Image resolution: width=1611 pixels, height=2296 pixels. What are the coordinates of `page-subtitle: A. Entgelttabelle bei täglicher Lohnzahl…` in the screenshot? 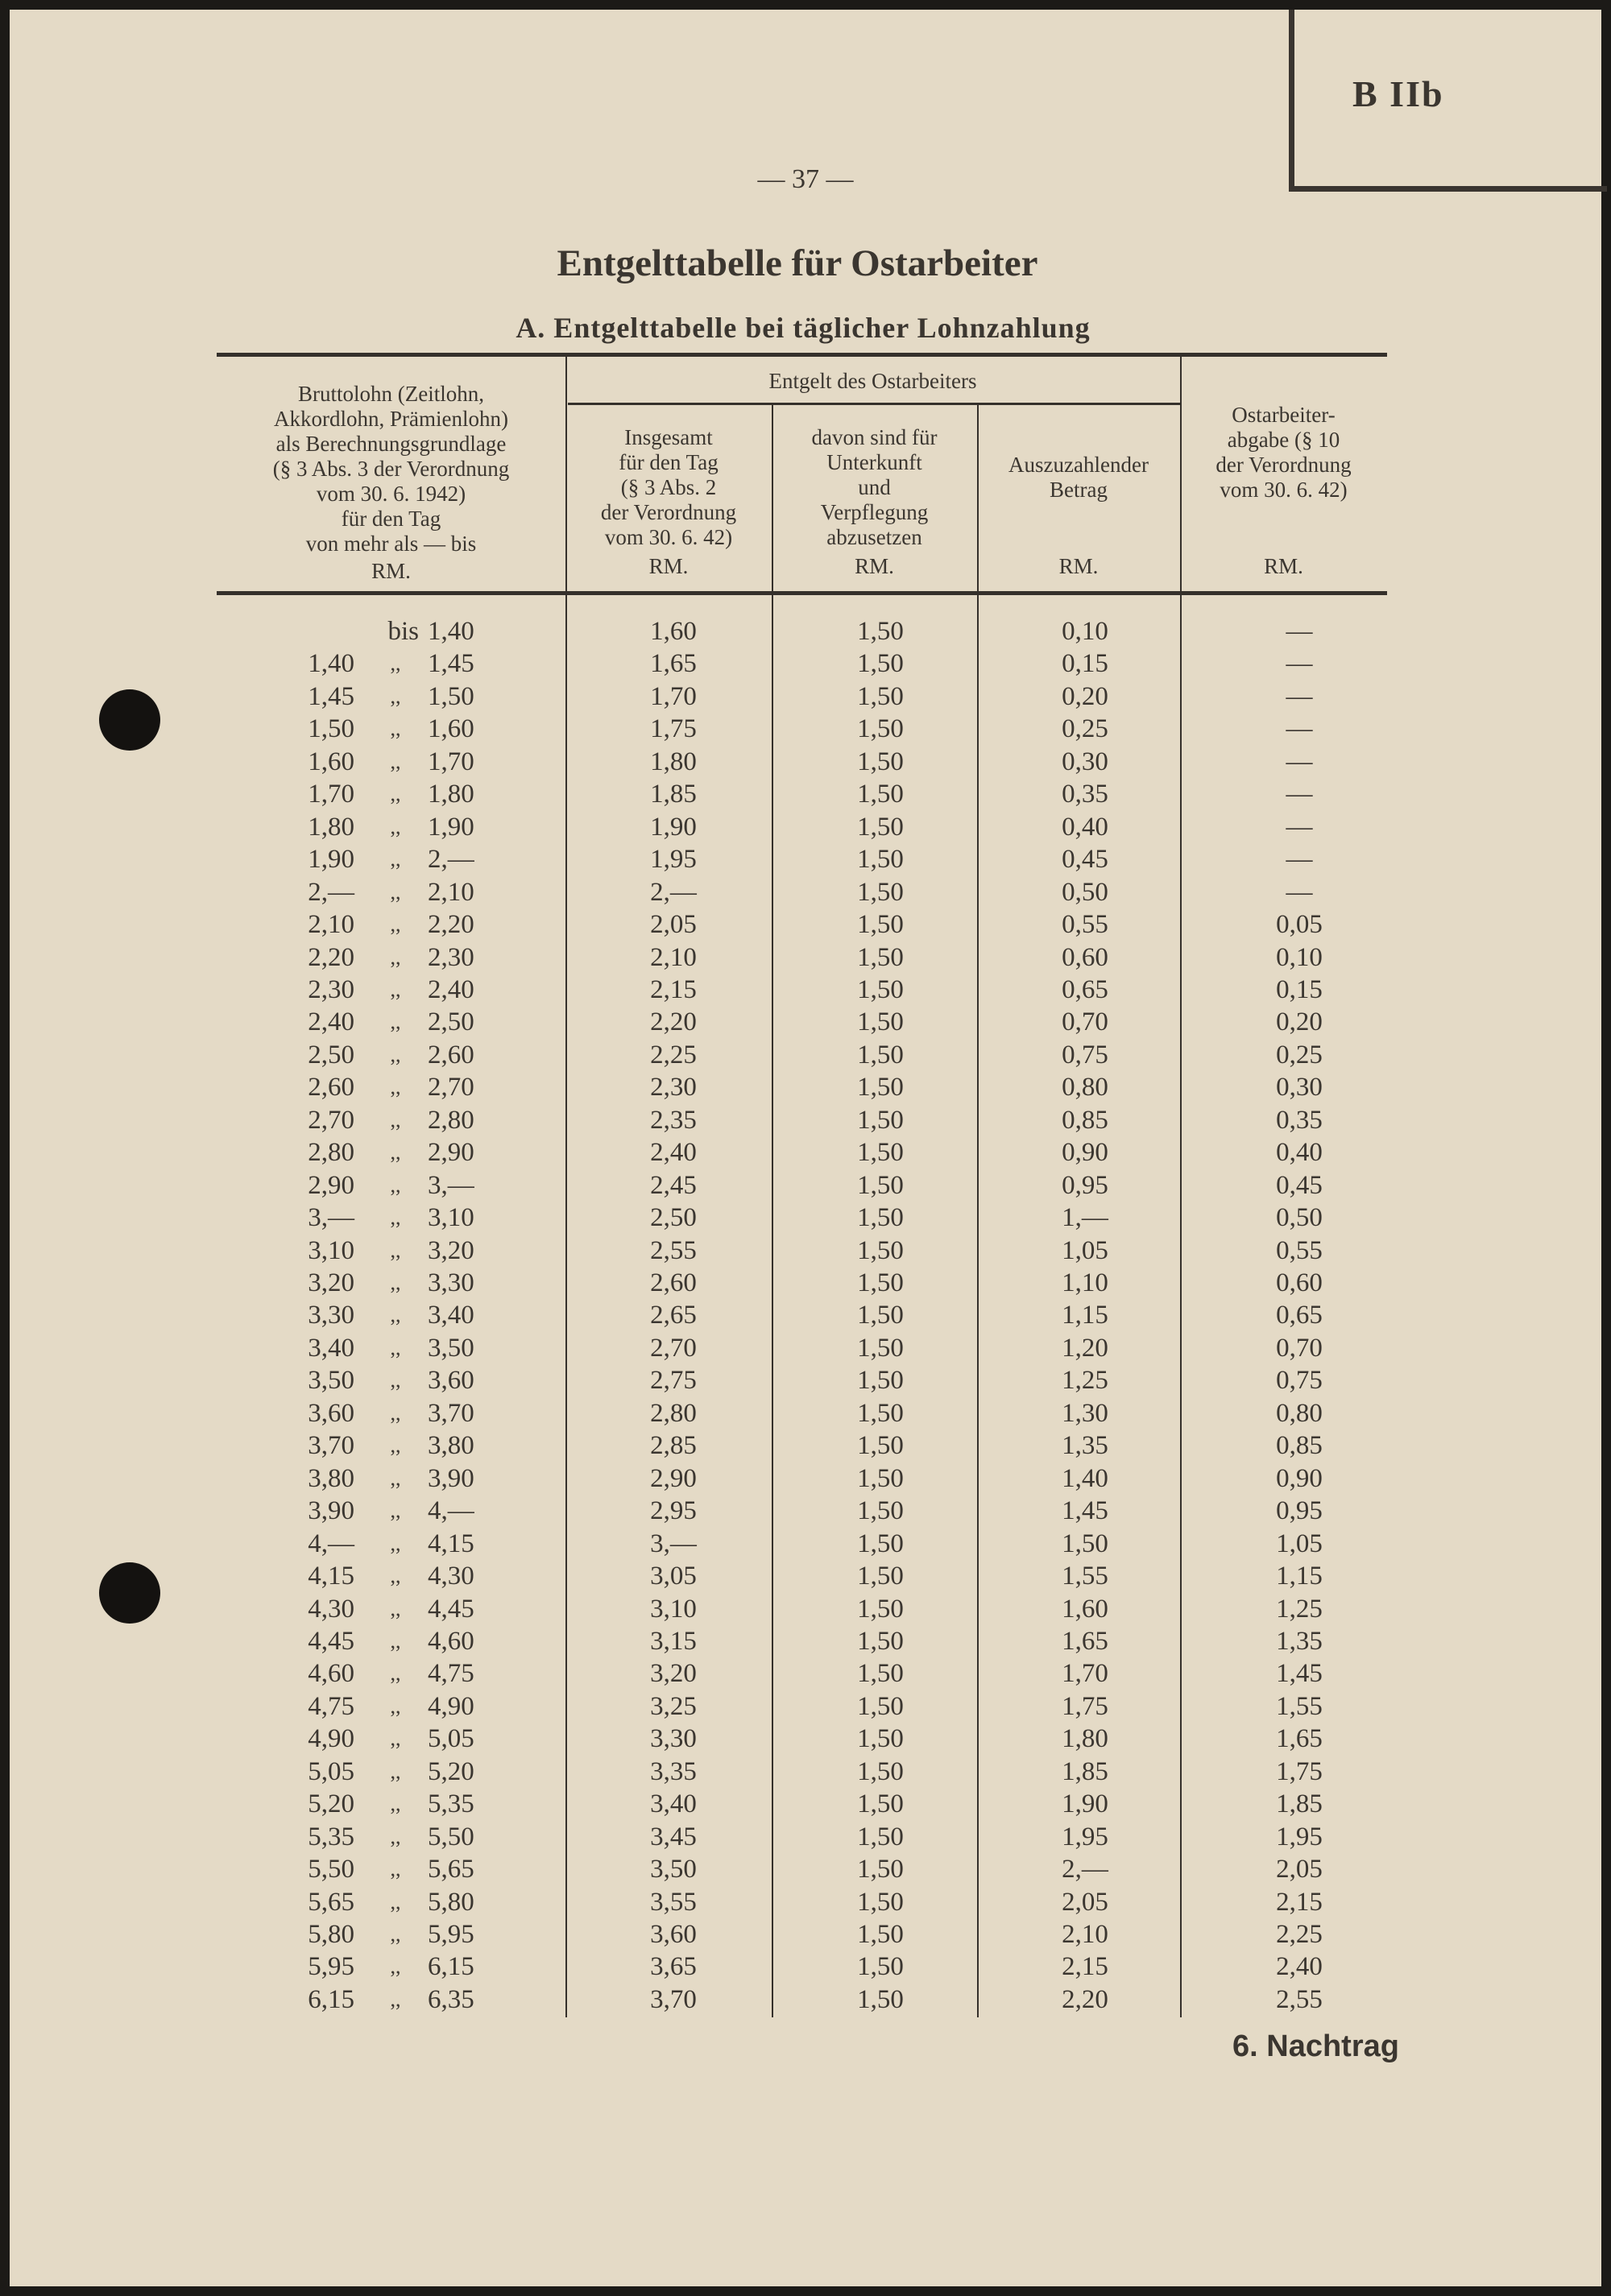 It's located at (803, 328).